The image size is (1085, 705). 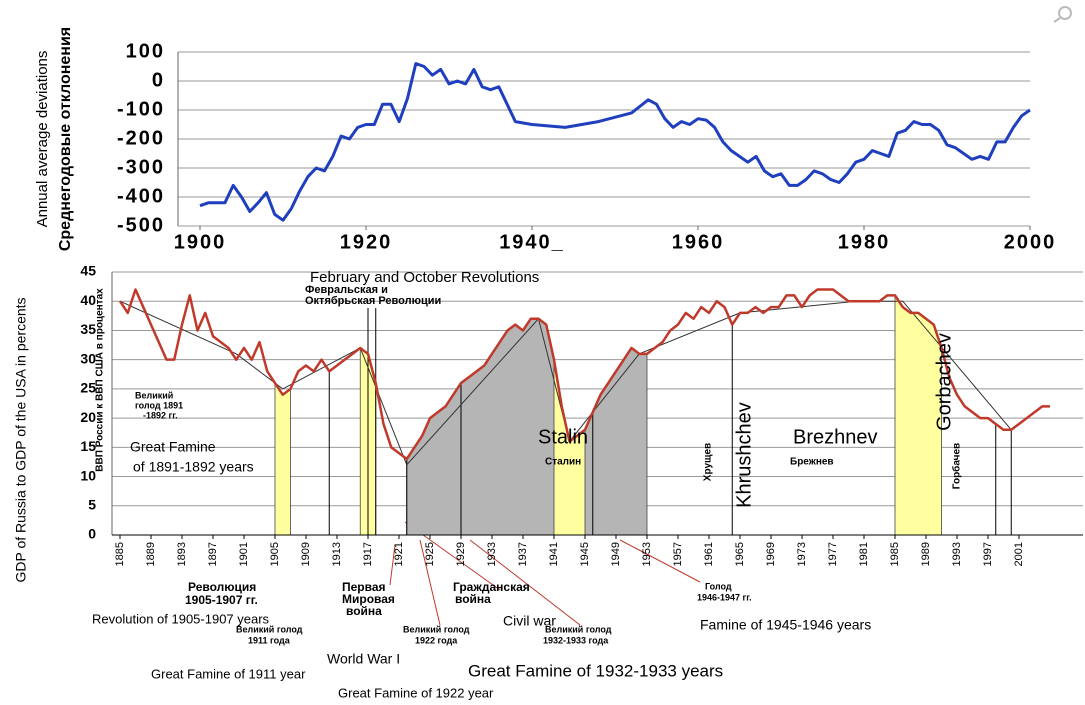 What do you see at coordinates (154, 395) in the screenshot?
I see `annotation: Великий` at bounding box center [154, 395].